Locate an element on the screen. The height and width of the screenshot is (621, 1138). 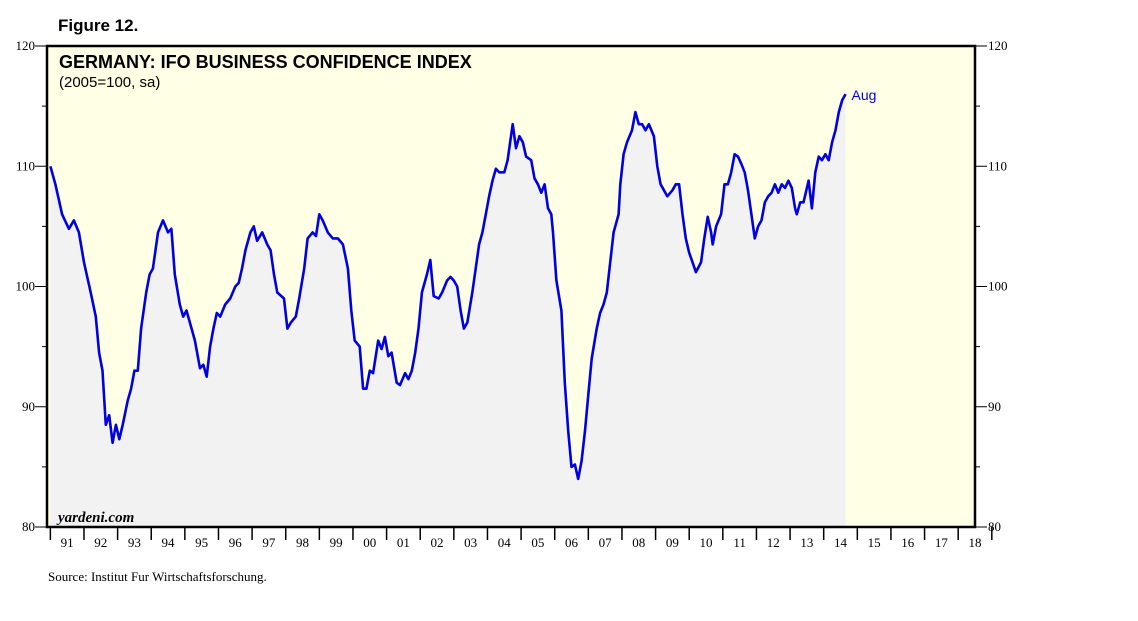
x-tick-label: 02 is located at coordinates (437, 542).